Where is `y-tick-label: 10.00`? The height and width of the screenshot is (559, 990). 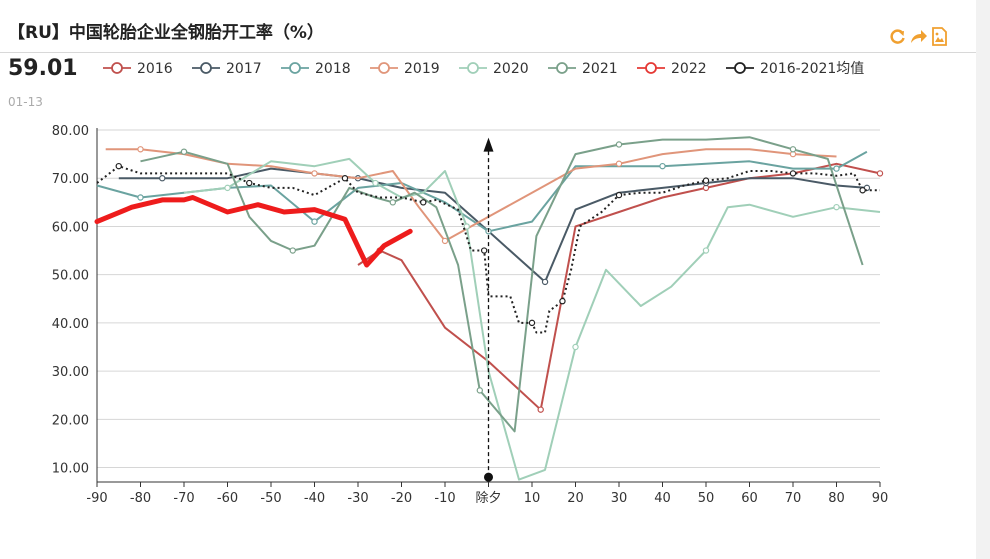 y-tick-label: 10.00 is located at coordinates (70, 469).